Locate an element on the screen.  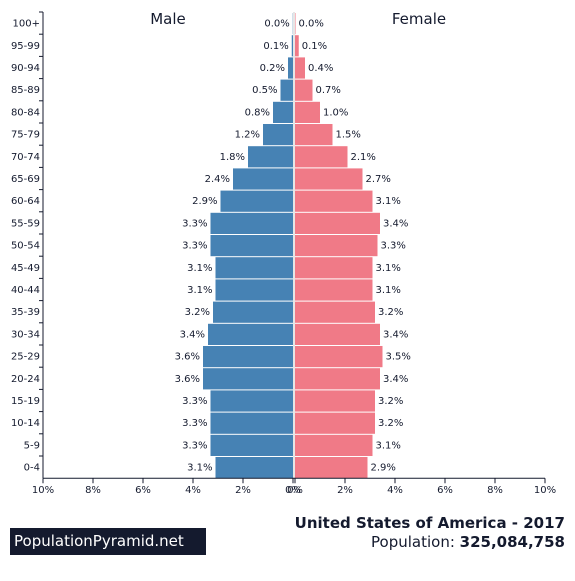
data-label-female: 2.7% is located at coordinates (378, 179).